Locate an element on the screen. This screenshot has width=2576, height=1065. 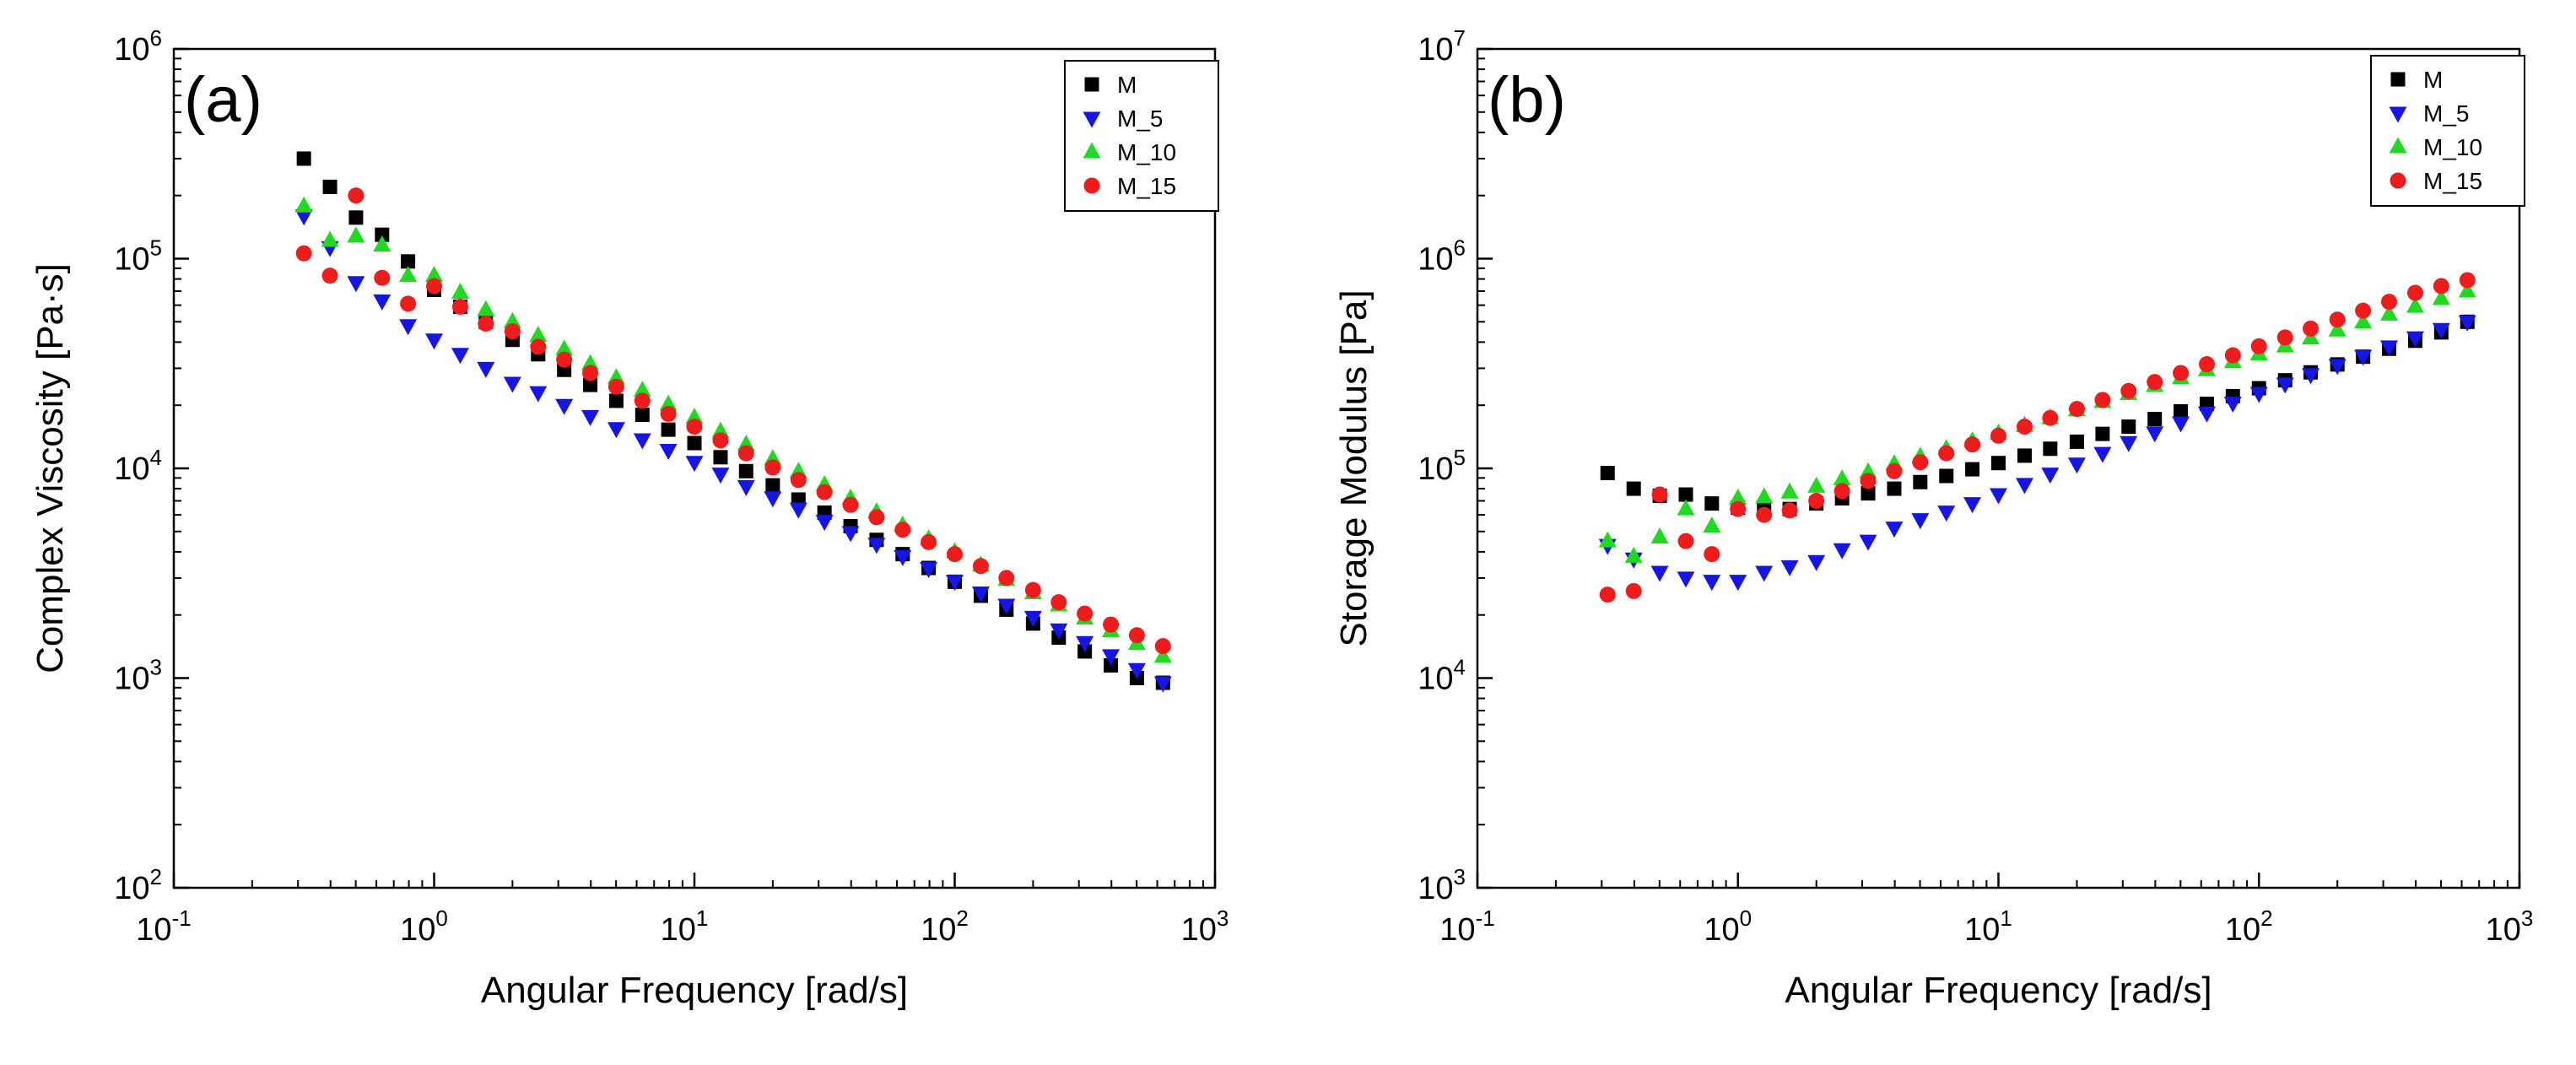
legend-label: M_15 is located at coordinates (2452, 181).